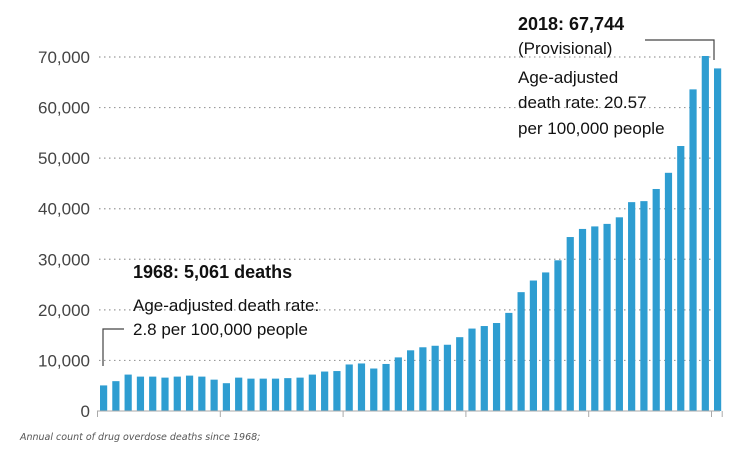  What do you see at coordinates (681, 278) in the screenshot?
I see `bar-2015` at bounding box center [681, 278].